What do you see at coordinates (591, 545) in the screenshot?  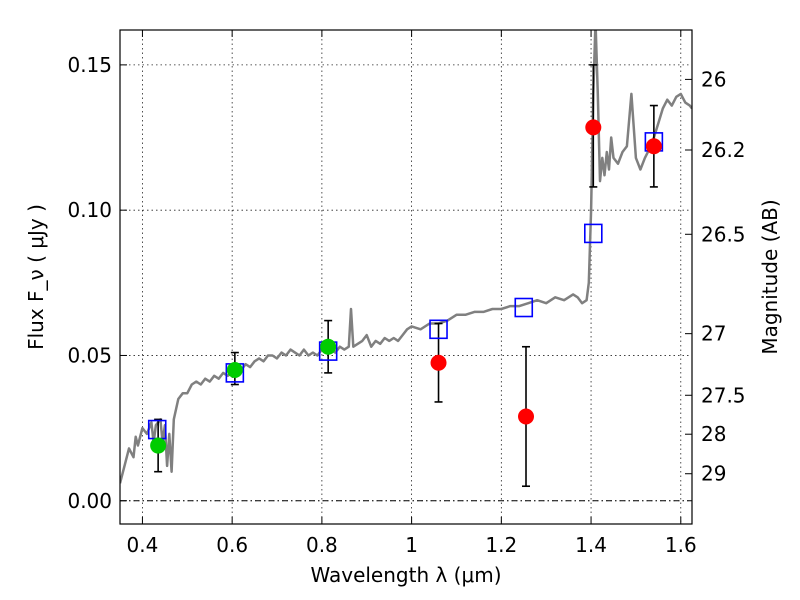 I see `x-tick-label: 1.4` at bounding box center [591, 545].